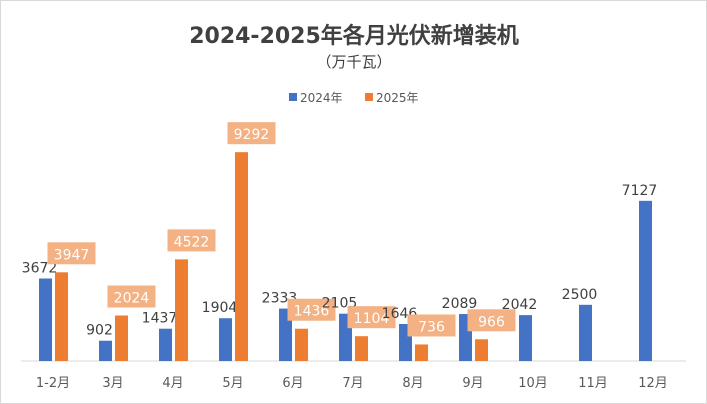  What do you see at coordinates (352, 383) in the screenshot?
I see `x-tick-label: 7月` at bounding box center [352, 383].